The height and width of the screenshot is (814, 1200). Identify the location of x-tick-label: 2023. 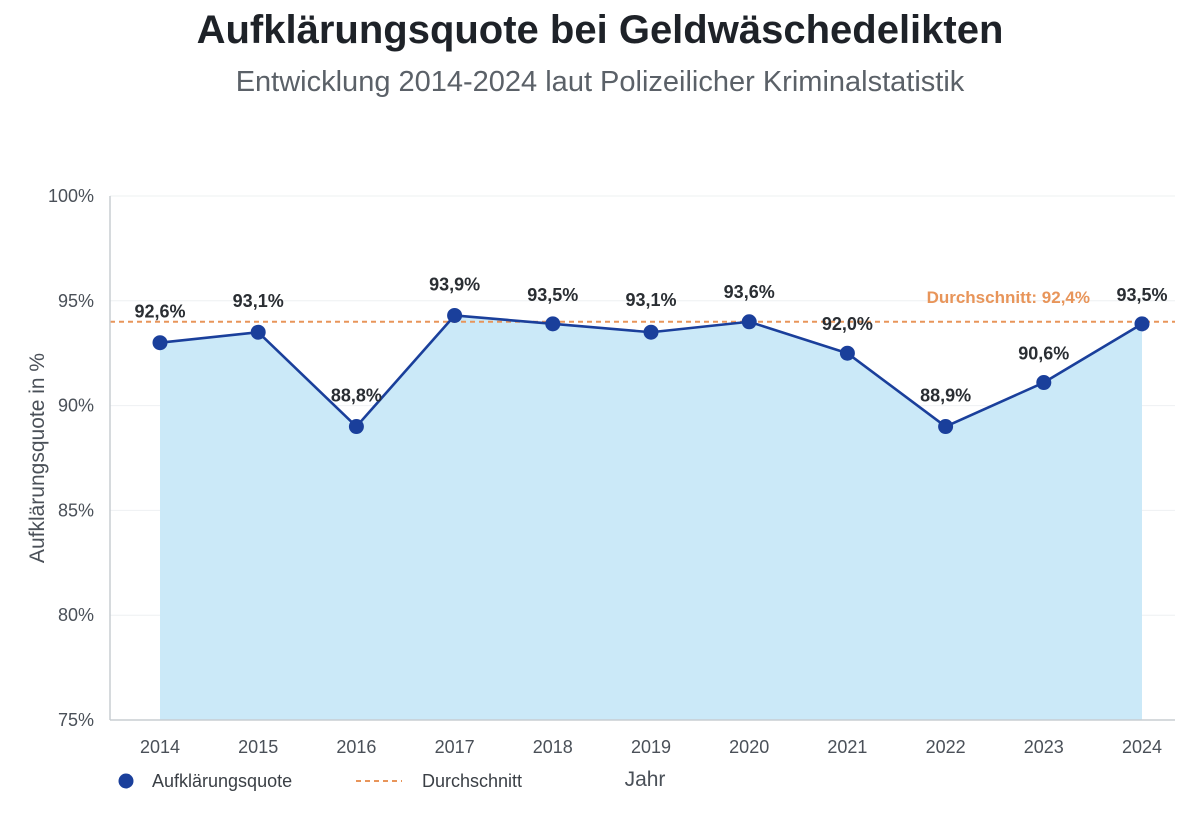
(1044, 747).